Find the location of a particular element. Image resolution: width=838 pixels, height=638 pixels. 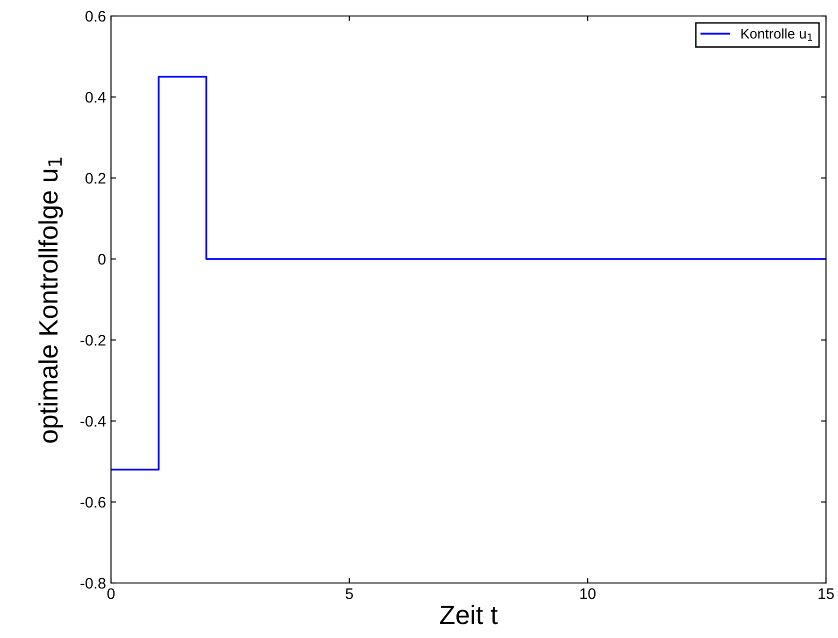

x-axis-title: Zeit t is located at coordinates (469, 614).